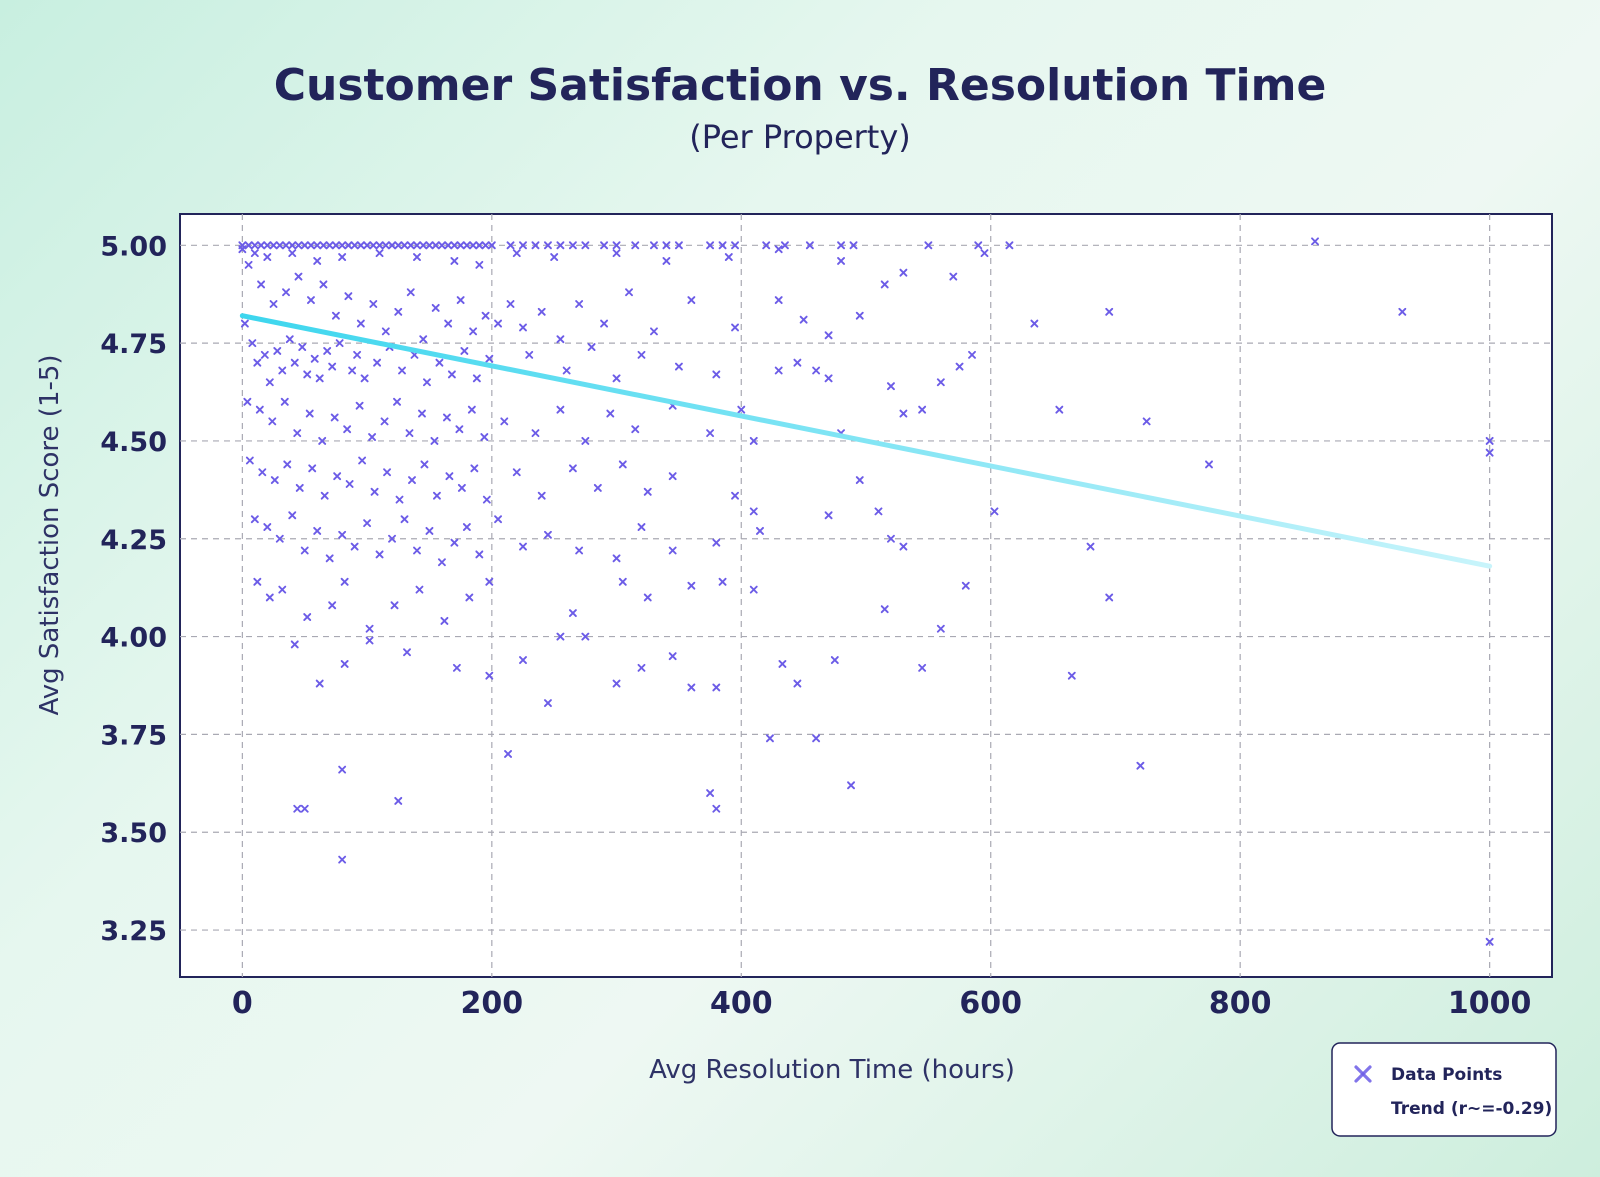  I want to click on legend-label-trend: Trend (r~=-0.29), so click(1471, 1109).